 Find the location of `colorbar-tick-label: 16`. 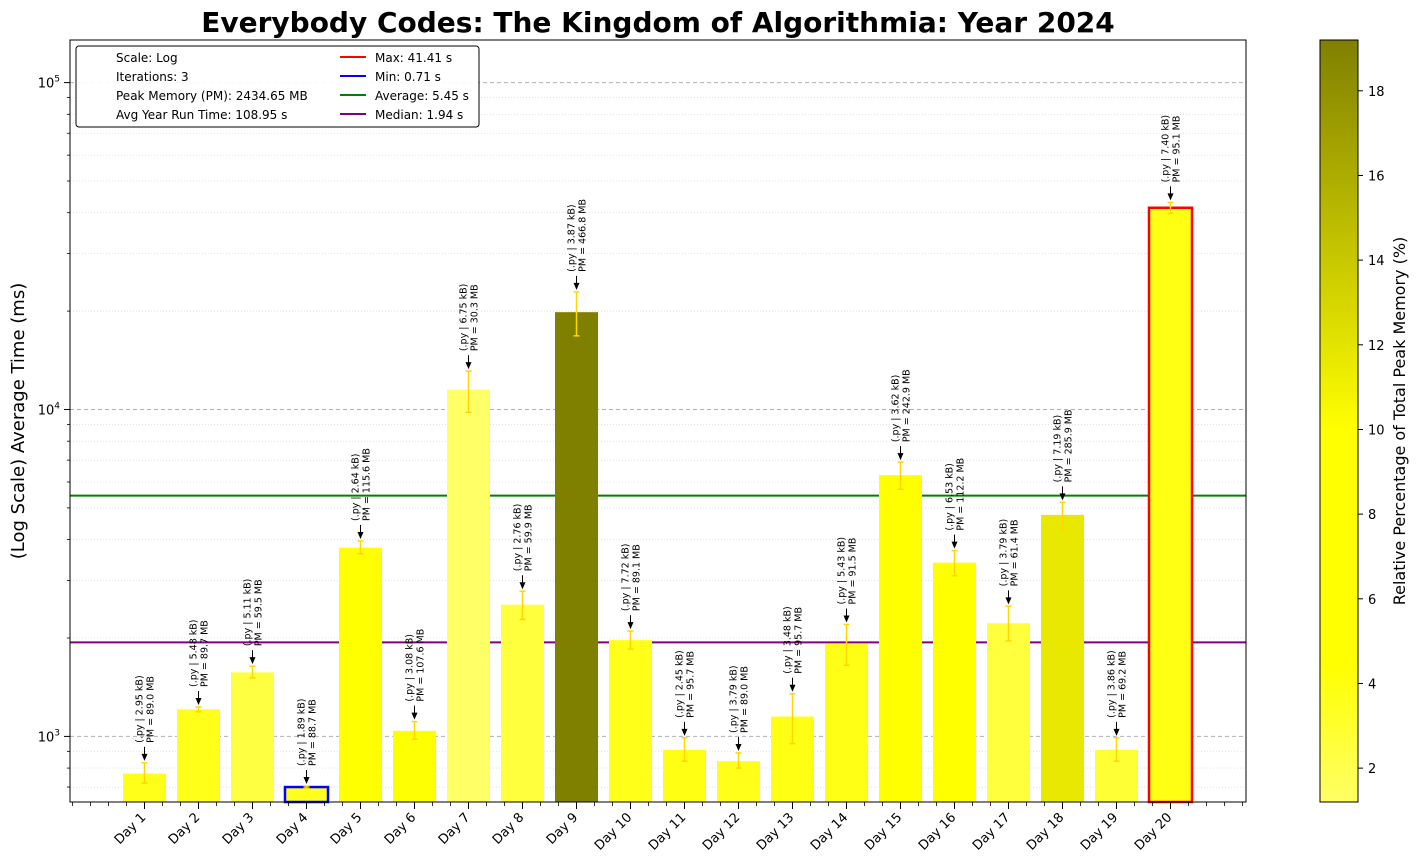

colorbar-tick-label: 16 is located at coordinates (1376, 176).